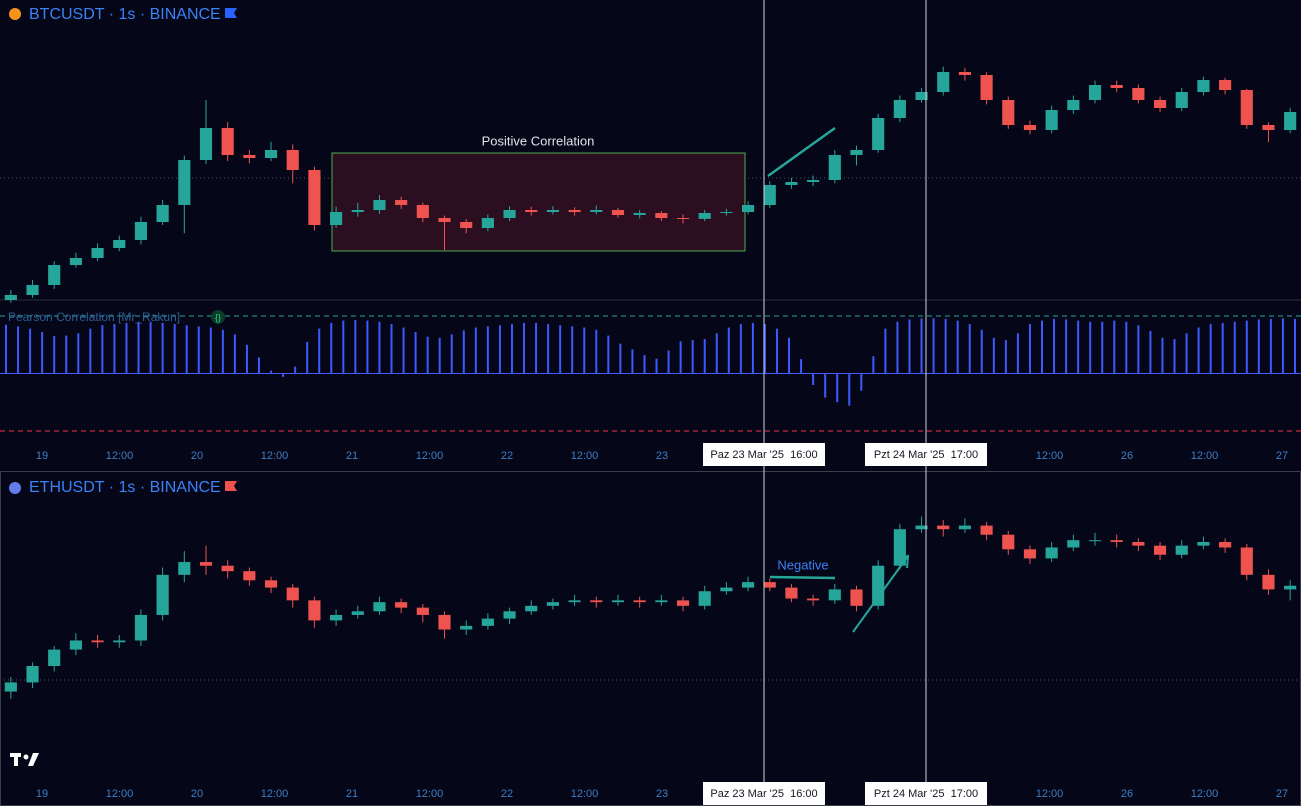 The height and width of the screenshot is (806, 1301). What do you see at coordinates (125, 14) in the screenshot?
I see `chart-title: BTCUSDT · 1s · BINANCE` at bounding box center [125, 14].